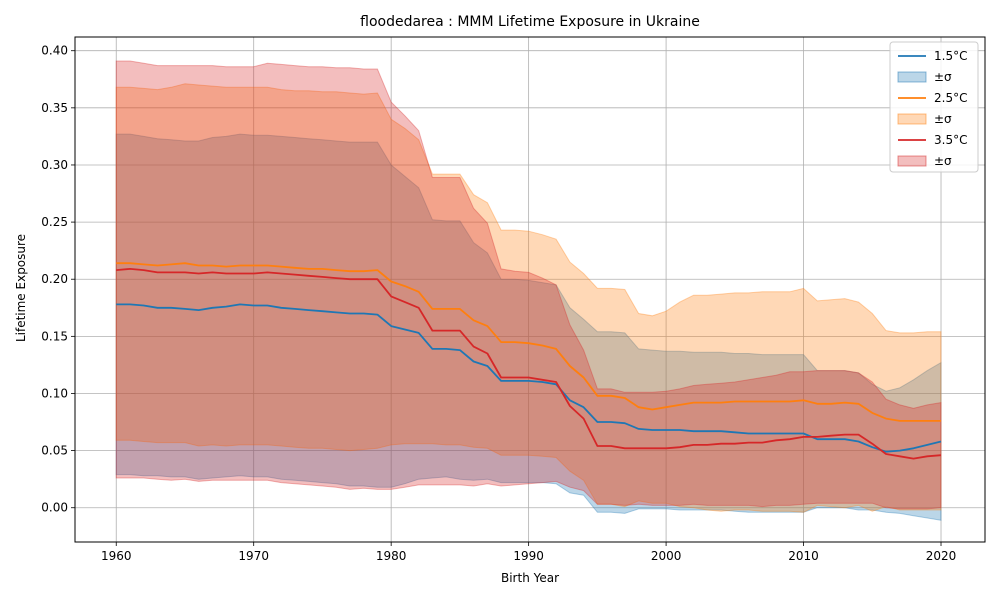  I want to click on y-tick-label: 0.35, so click(54, 108).